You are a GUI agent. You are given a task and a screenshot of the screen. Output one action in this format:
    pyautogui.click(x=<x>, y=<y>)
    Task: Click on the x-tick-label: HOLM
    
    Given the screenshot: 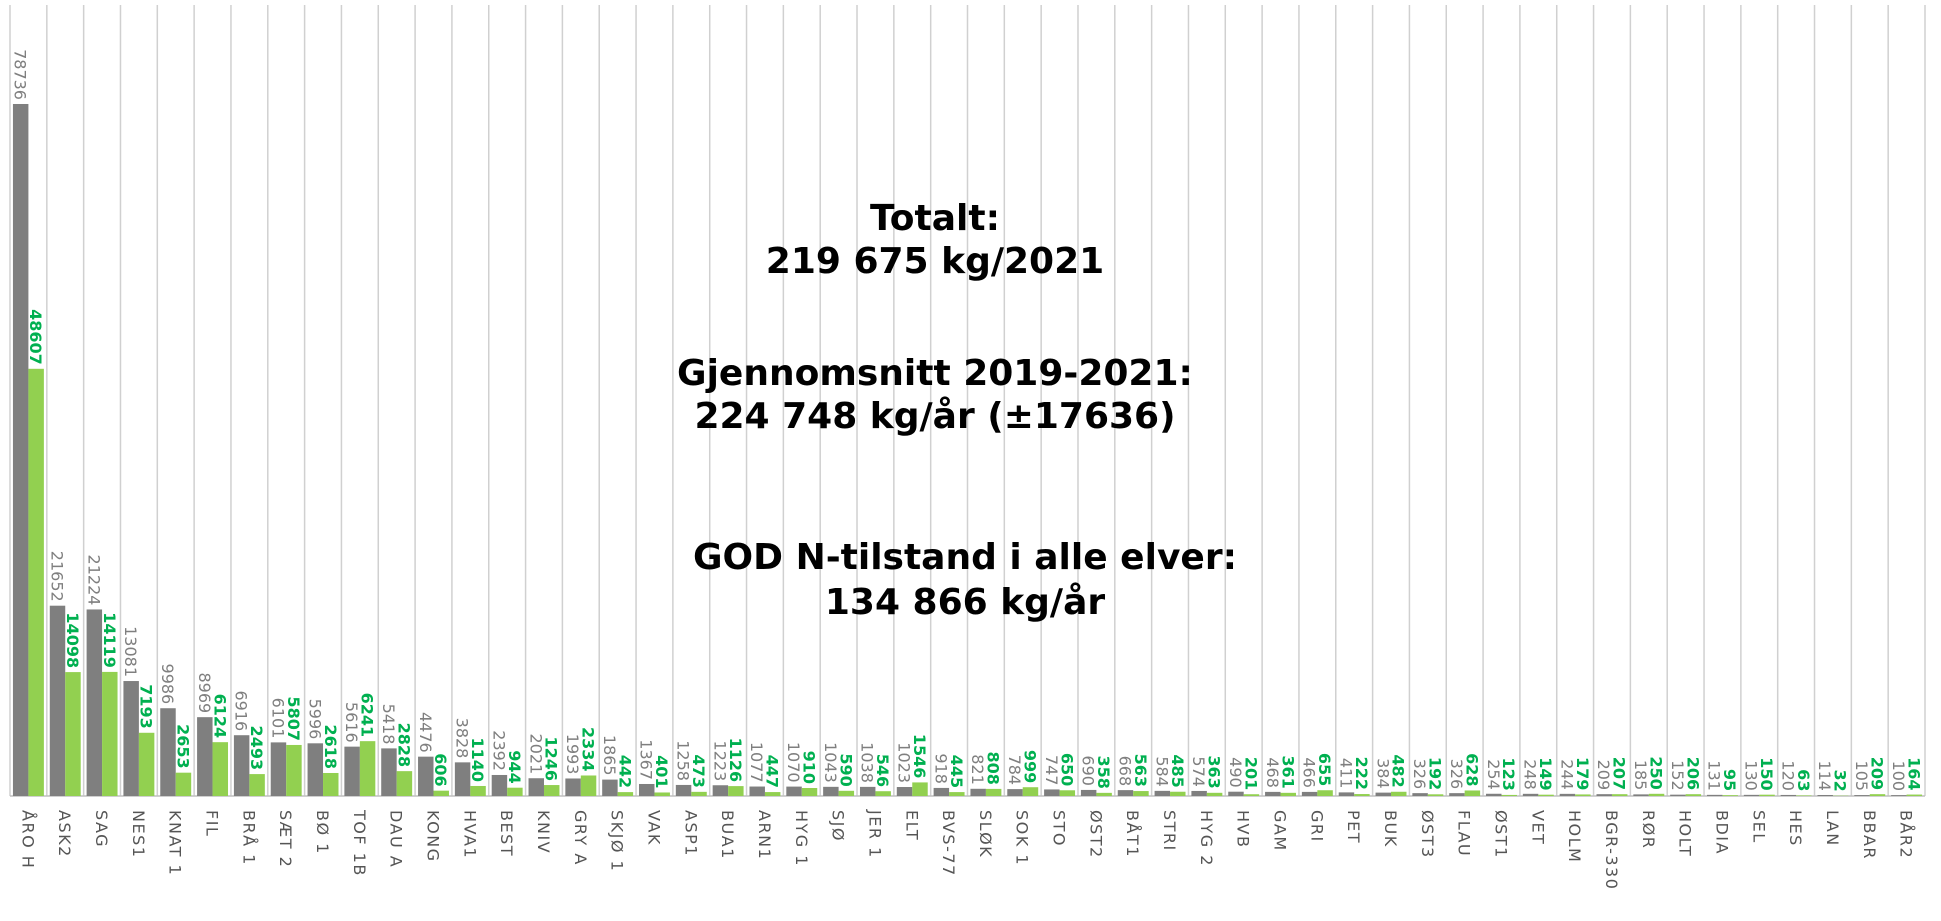 What is the action you would take?
    pyautogui.click(x=1574, y=836)
    